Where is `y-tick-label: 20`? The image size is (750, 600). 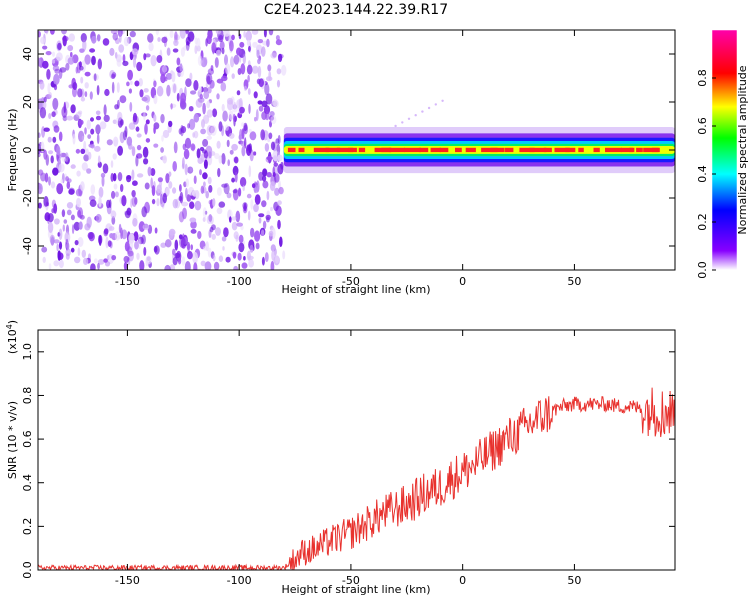 y-tick-label: 20 is located at coordinates (27, 102).